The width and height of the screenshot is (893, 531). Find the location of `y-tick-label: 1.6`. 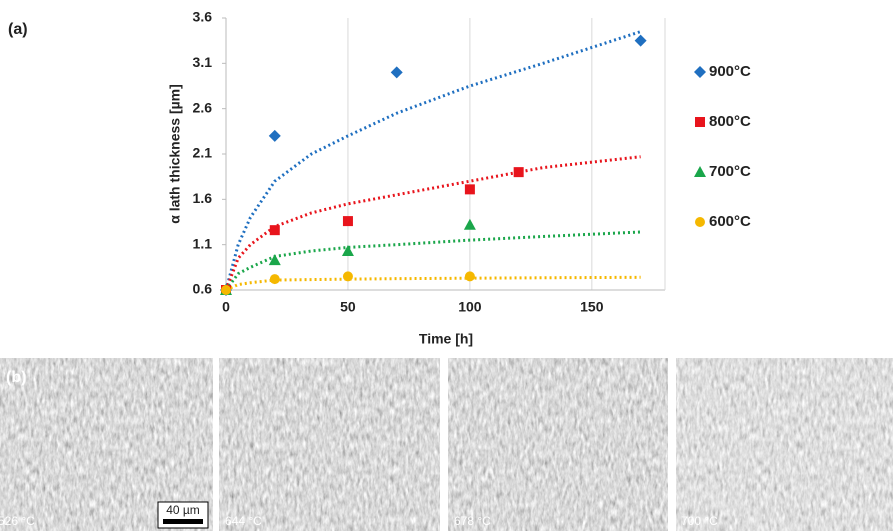

y-tick-label: 1.6 is located at coordinates (203, 198).